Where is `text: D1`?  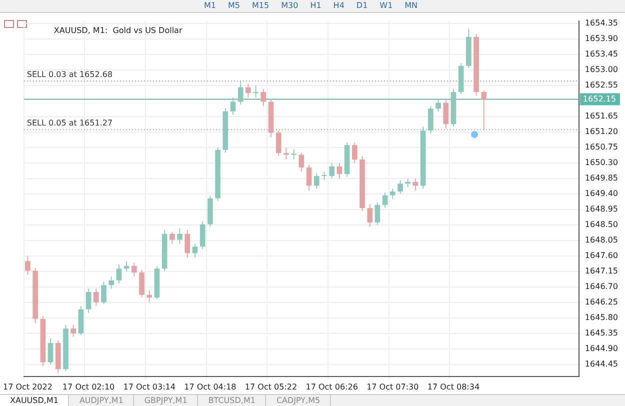 text: D1 is located at coordinates (362, 6).